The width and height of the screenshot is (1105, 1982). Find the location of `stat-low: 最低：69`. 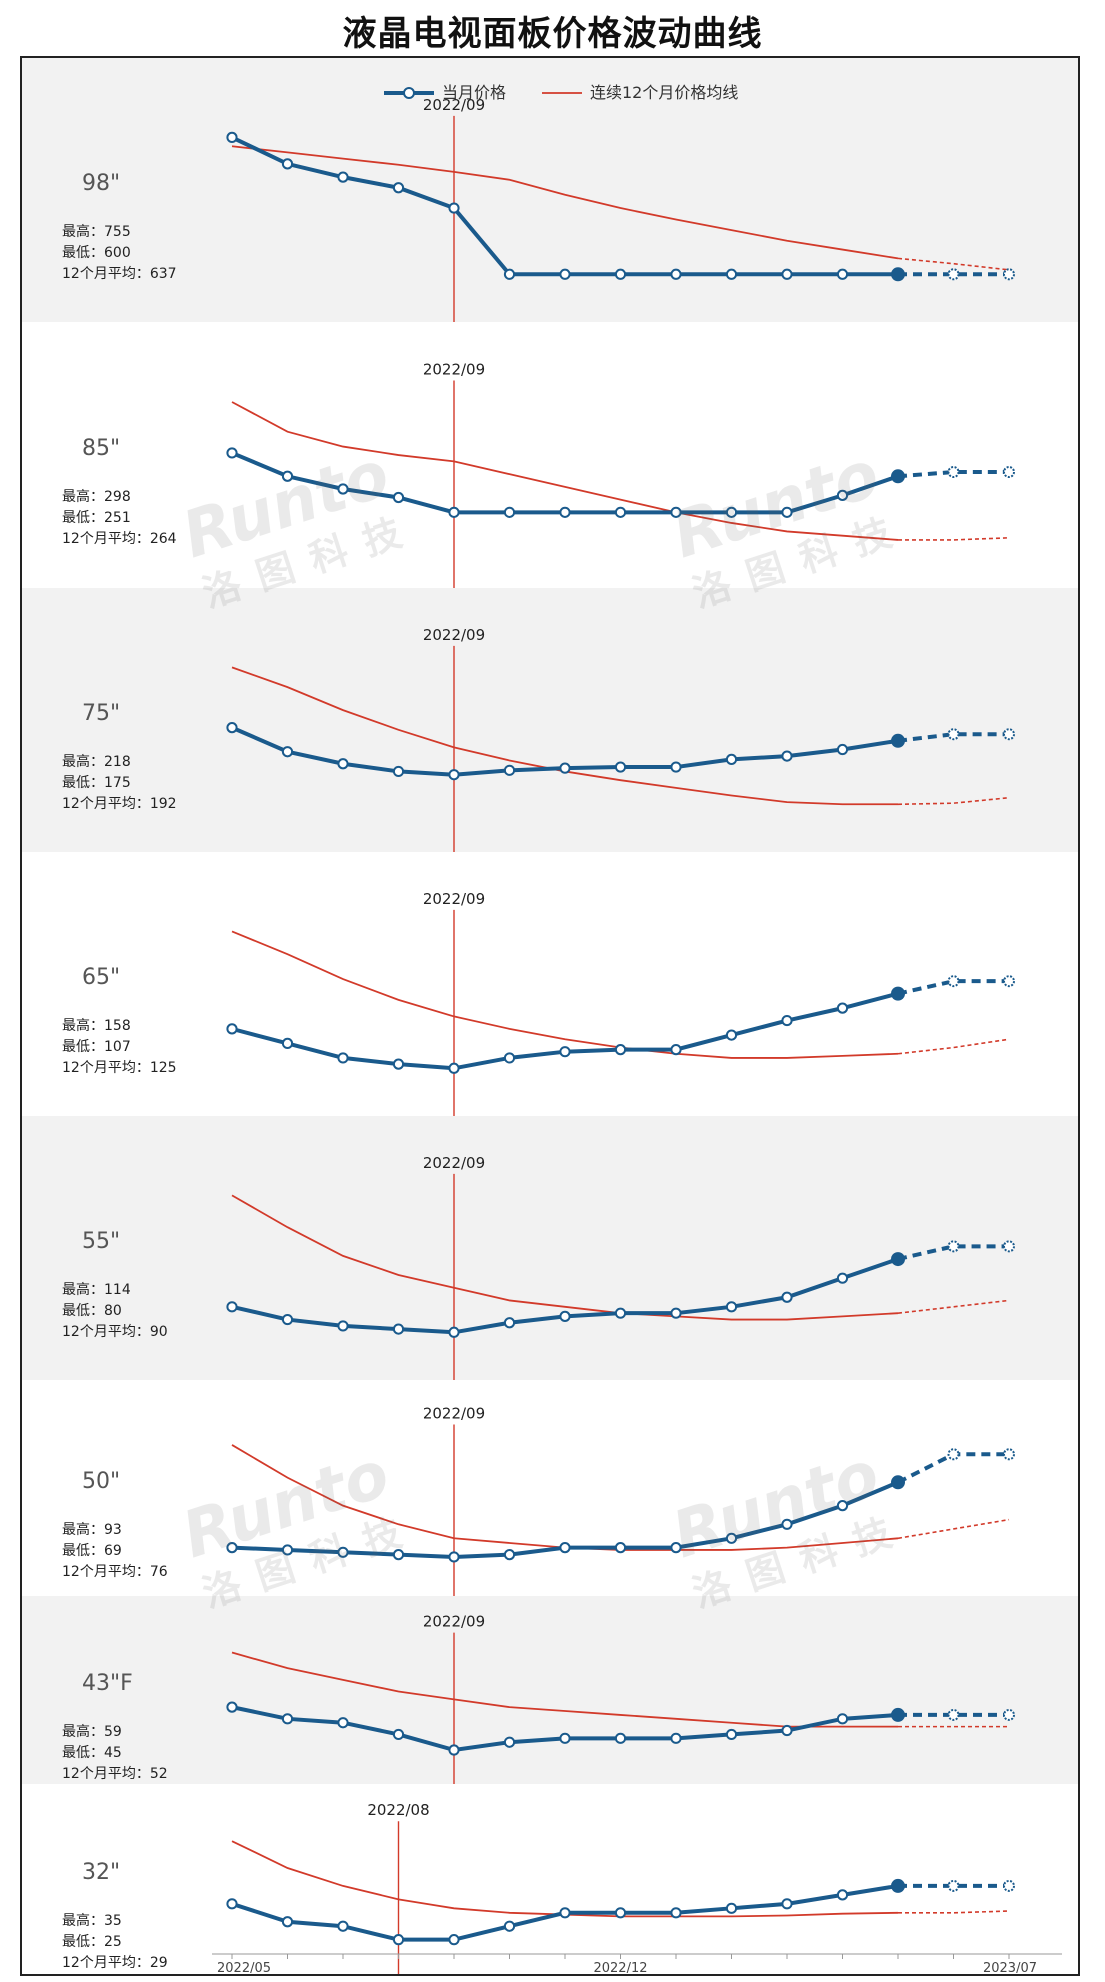

stat-low: 最低：69 is located at coordinates (92, 1551).